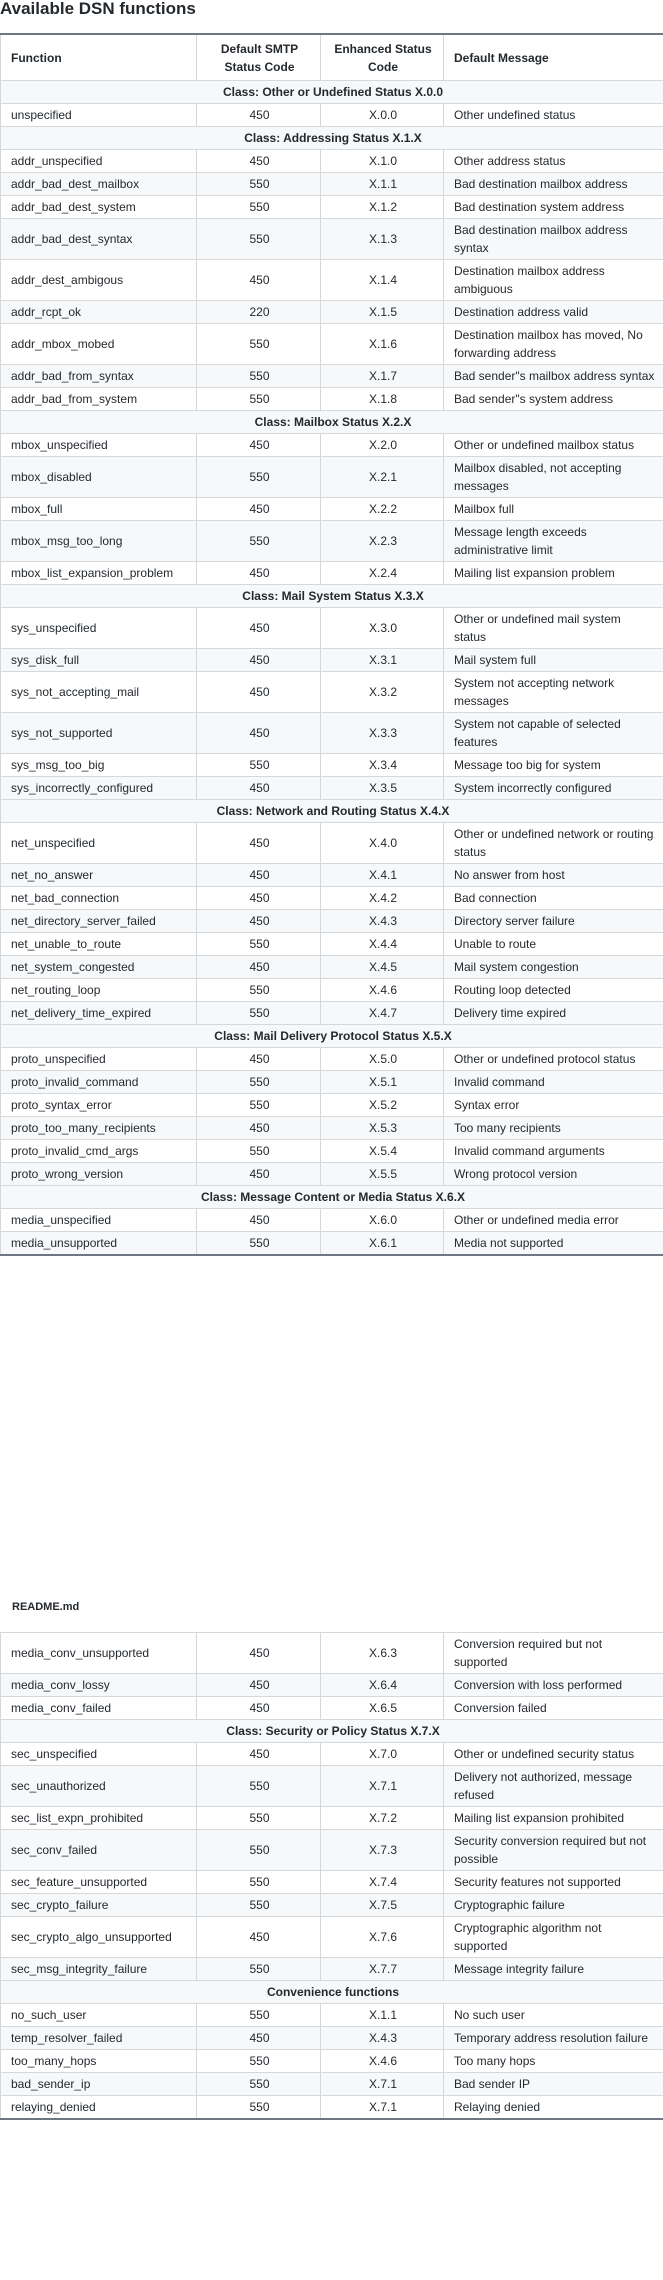 The image size is (663, 2280). What do you see at coordinates (382, 399) in the screenshot?
I see `enhanced-status-code: X.1.8` at bounding box center [382, 399].